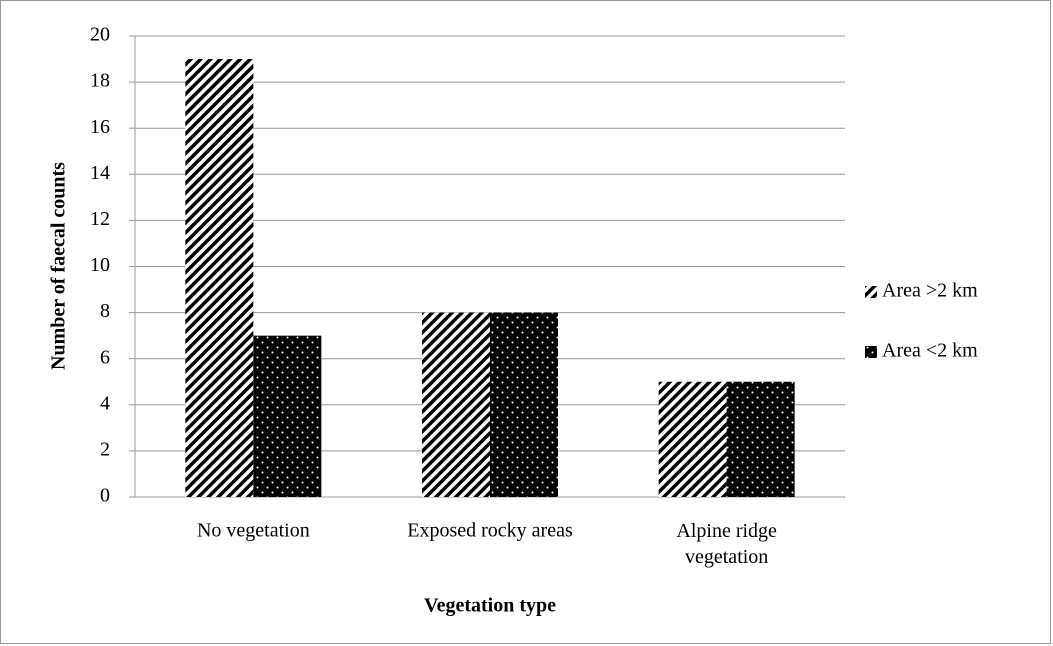 Image resolution: width=1053 pixels, height=646 pixels. Describe the element at coordinates (100, 35) in the screenshot. I see `y-tick-label: 20` at that location.